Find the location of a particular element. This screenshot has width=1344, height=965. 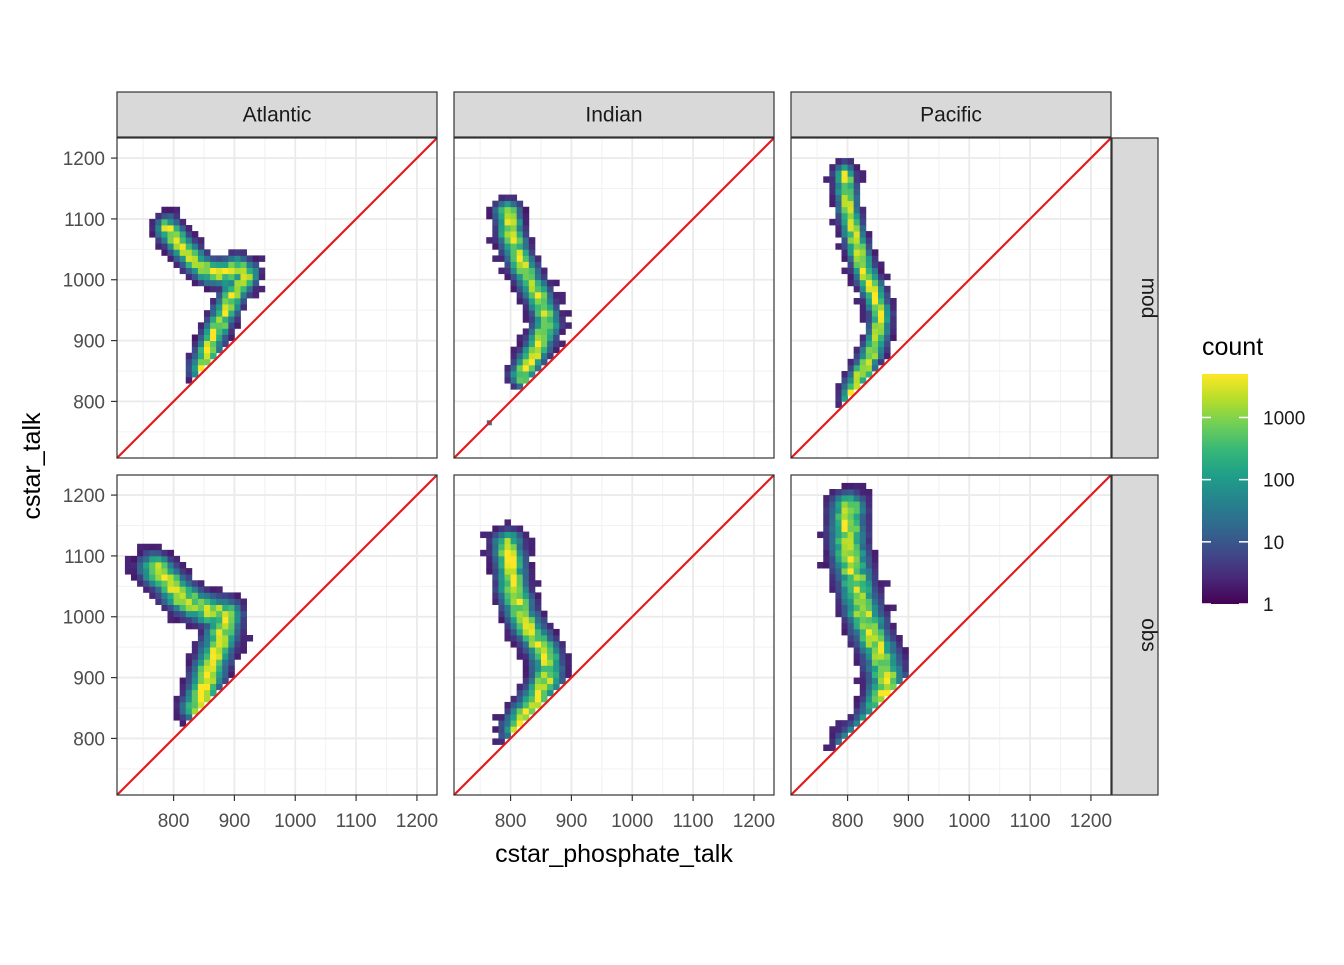

heatmap-bins is located at coordinates (529, 310).